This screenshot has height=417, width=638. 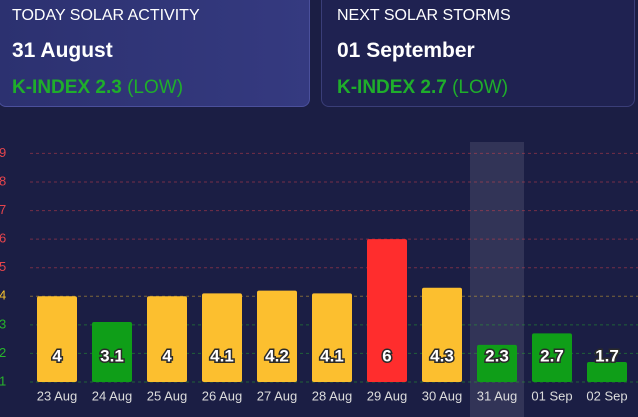 What do you see at coordinates (3, 209) in the screenshot?
I see `y-tick-label: 7` at bounding box center [3, 209].